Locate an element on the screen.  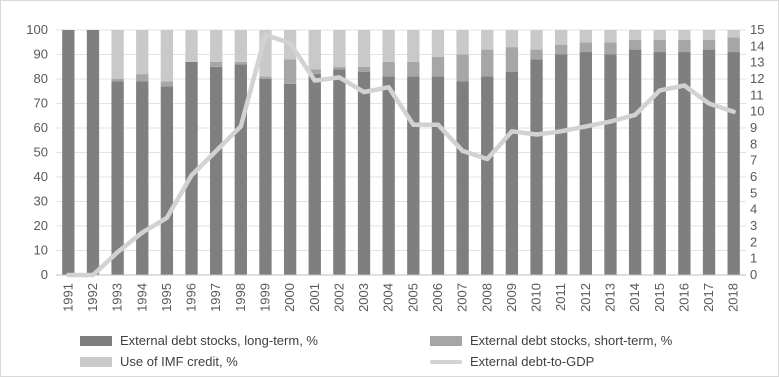
y-right-tick-label: 15 is located at coordinates (757, 29).